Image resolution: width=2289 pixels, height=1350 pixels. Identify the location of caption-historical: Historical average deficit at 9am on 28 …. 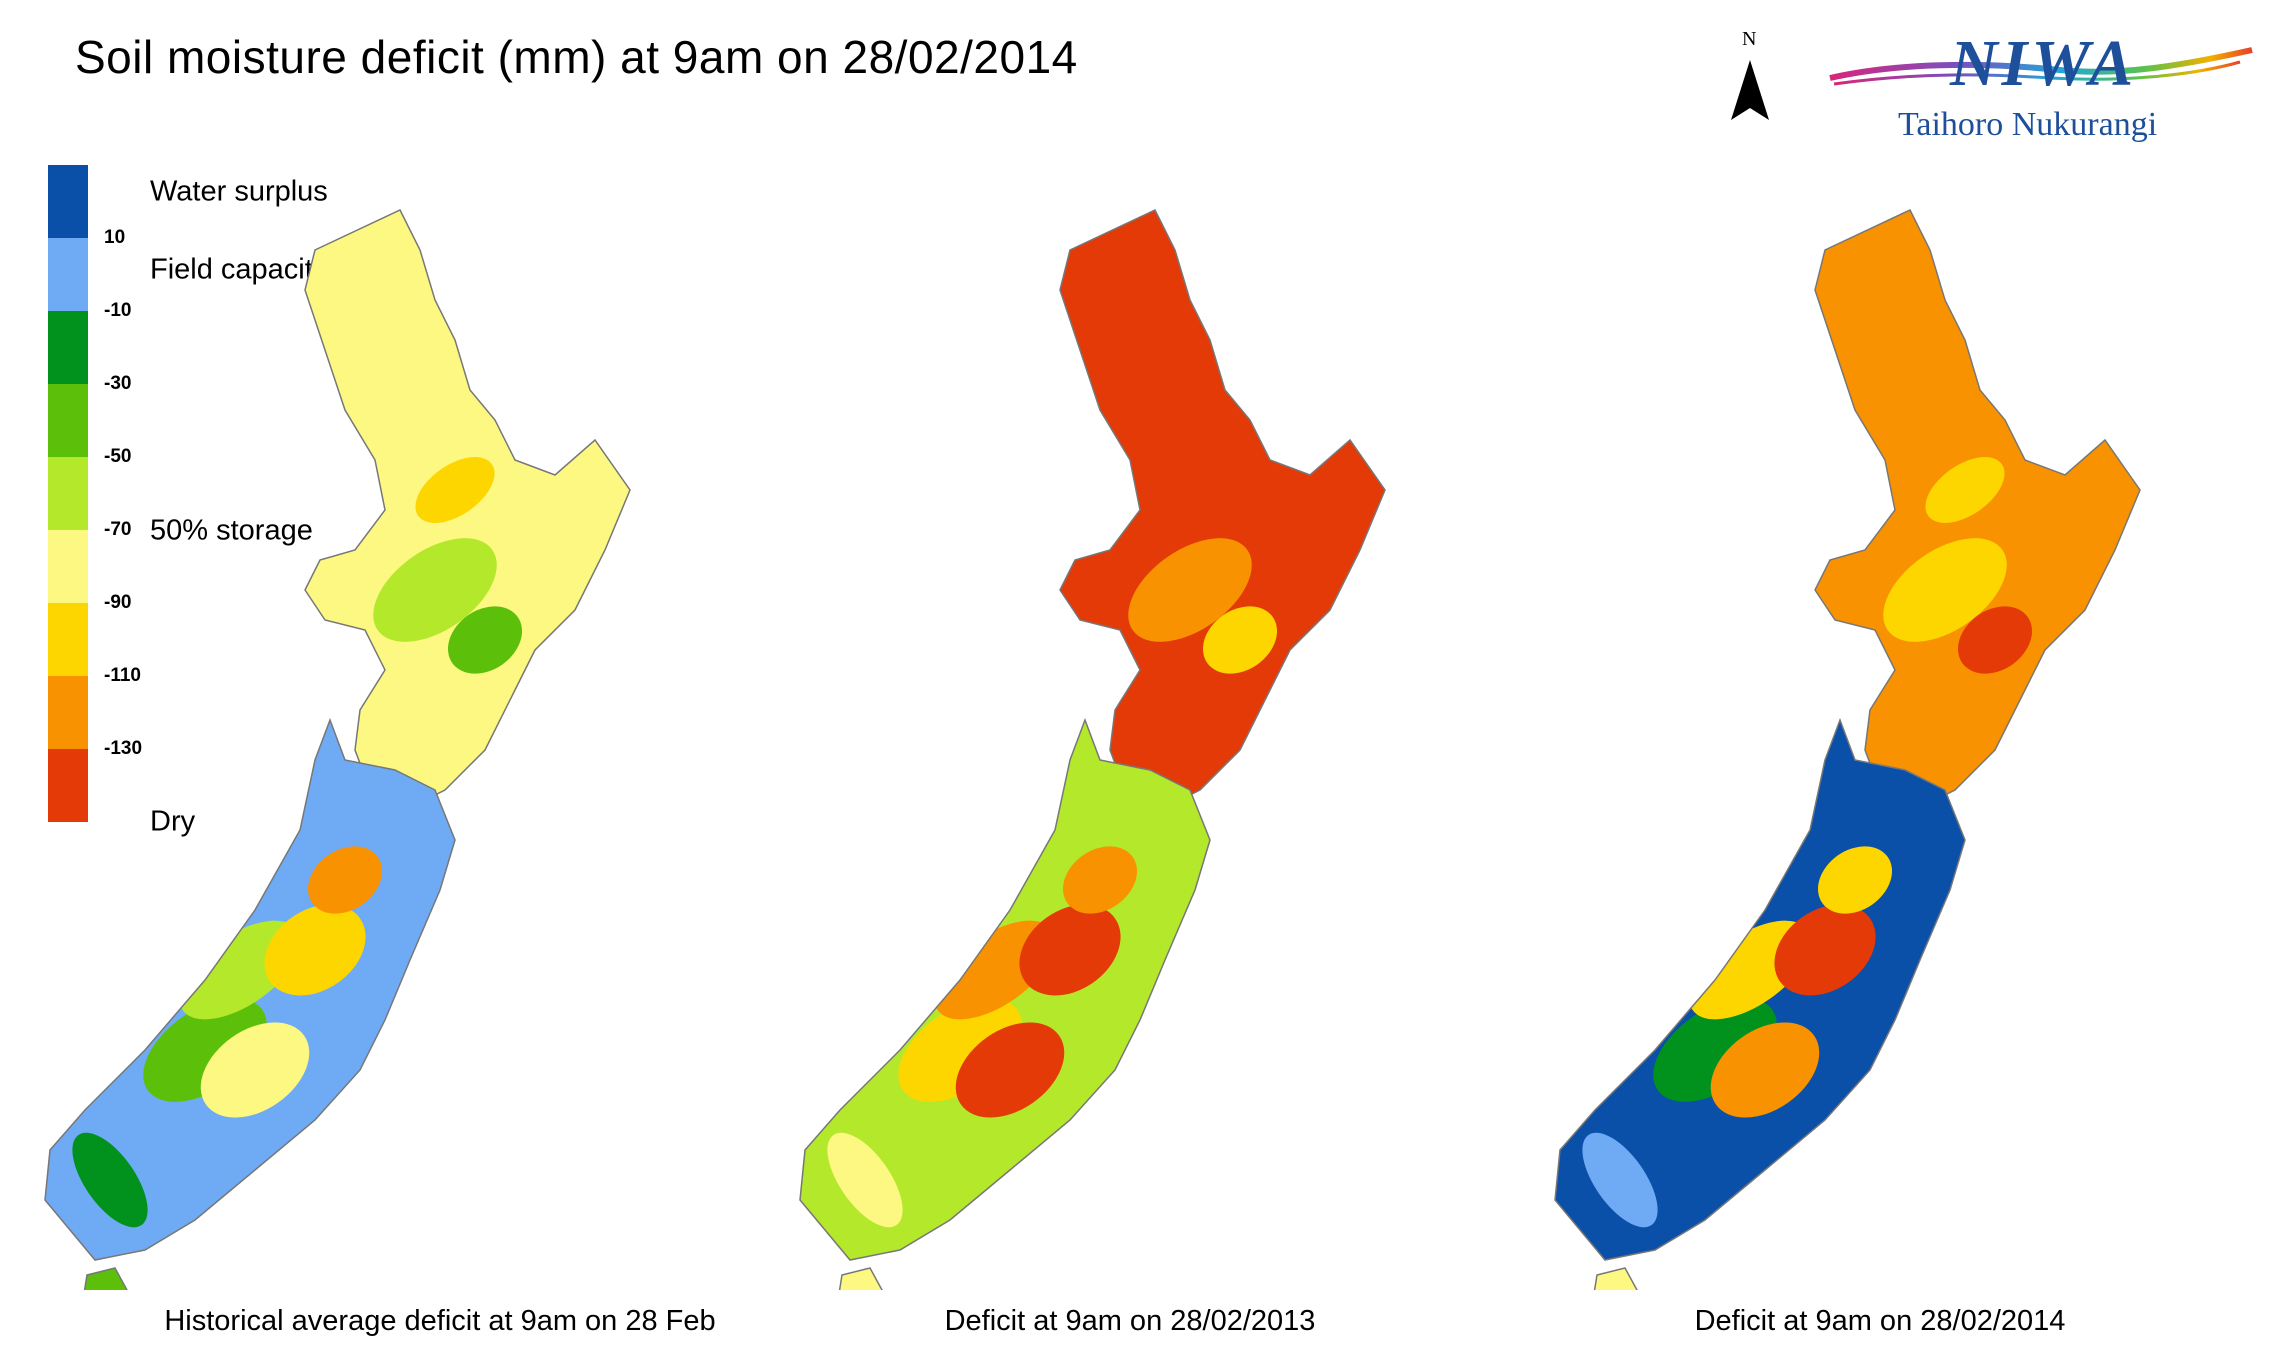
(440, 1321).